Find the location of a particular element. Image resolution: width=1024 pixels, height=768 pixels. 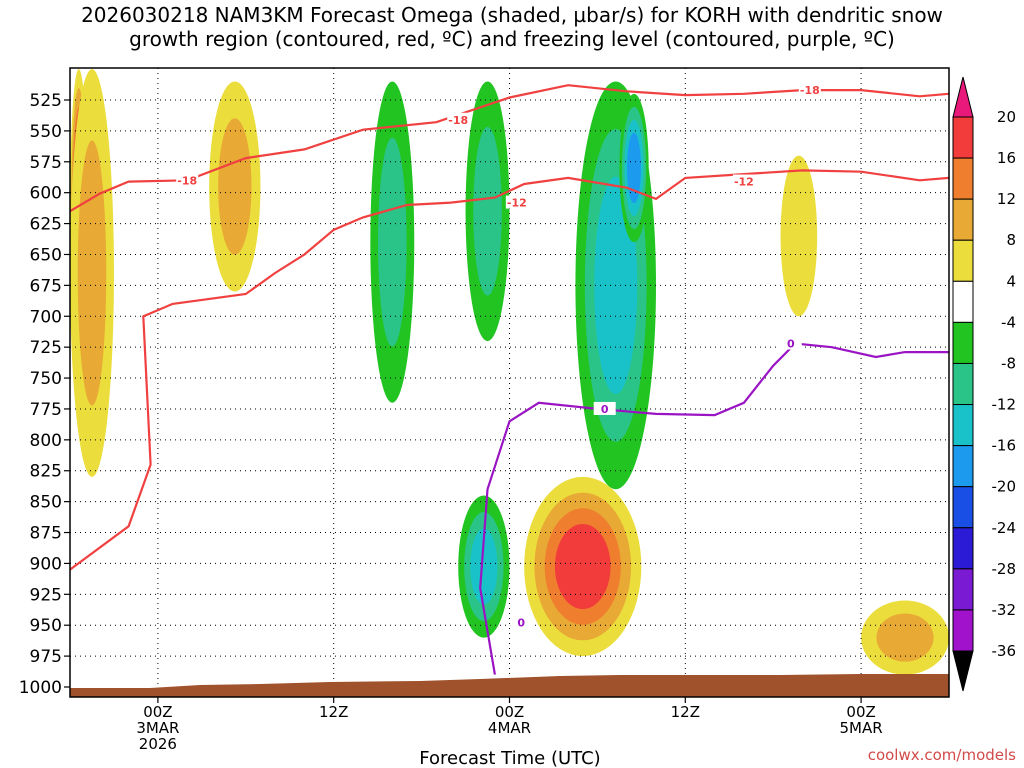

x-tick-label-54-1: 5MAR is located at coordinates (861, 728).